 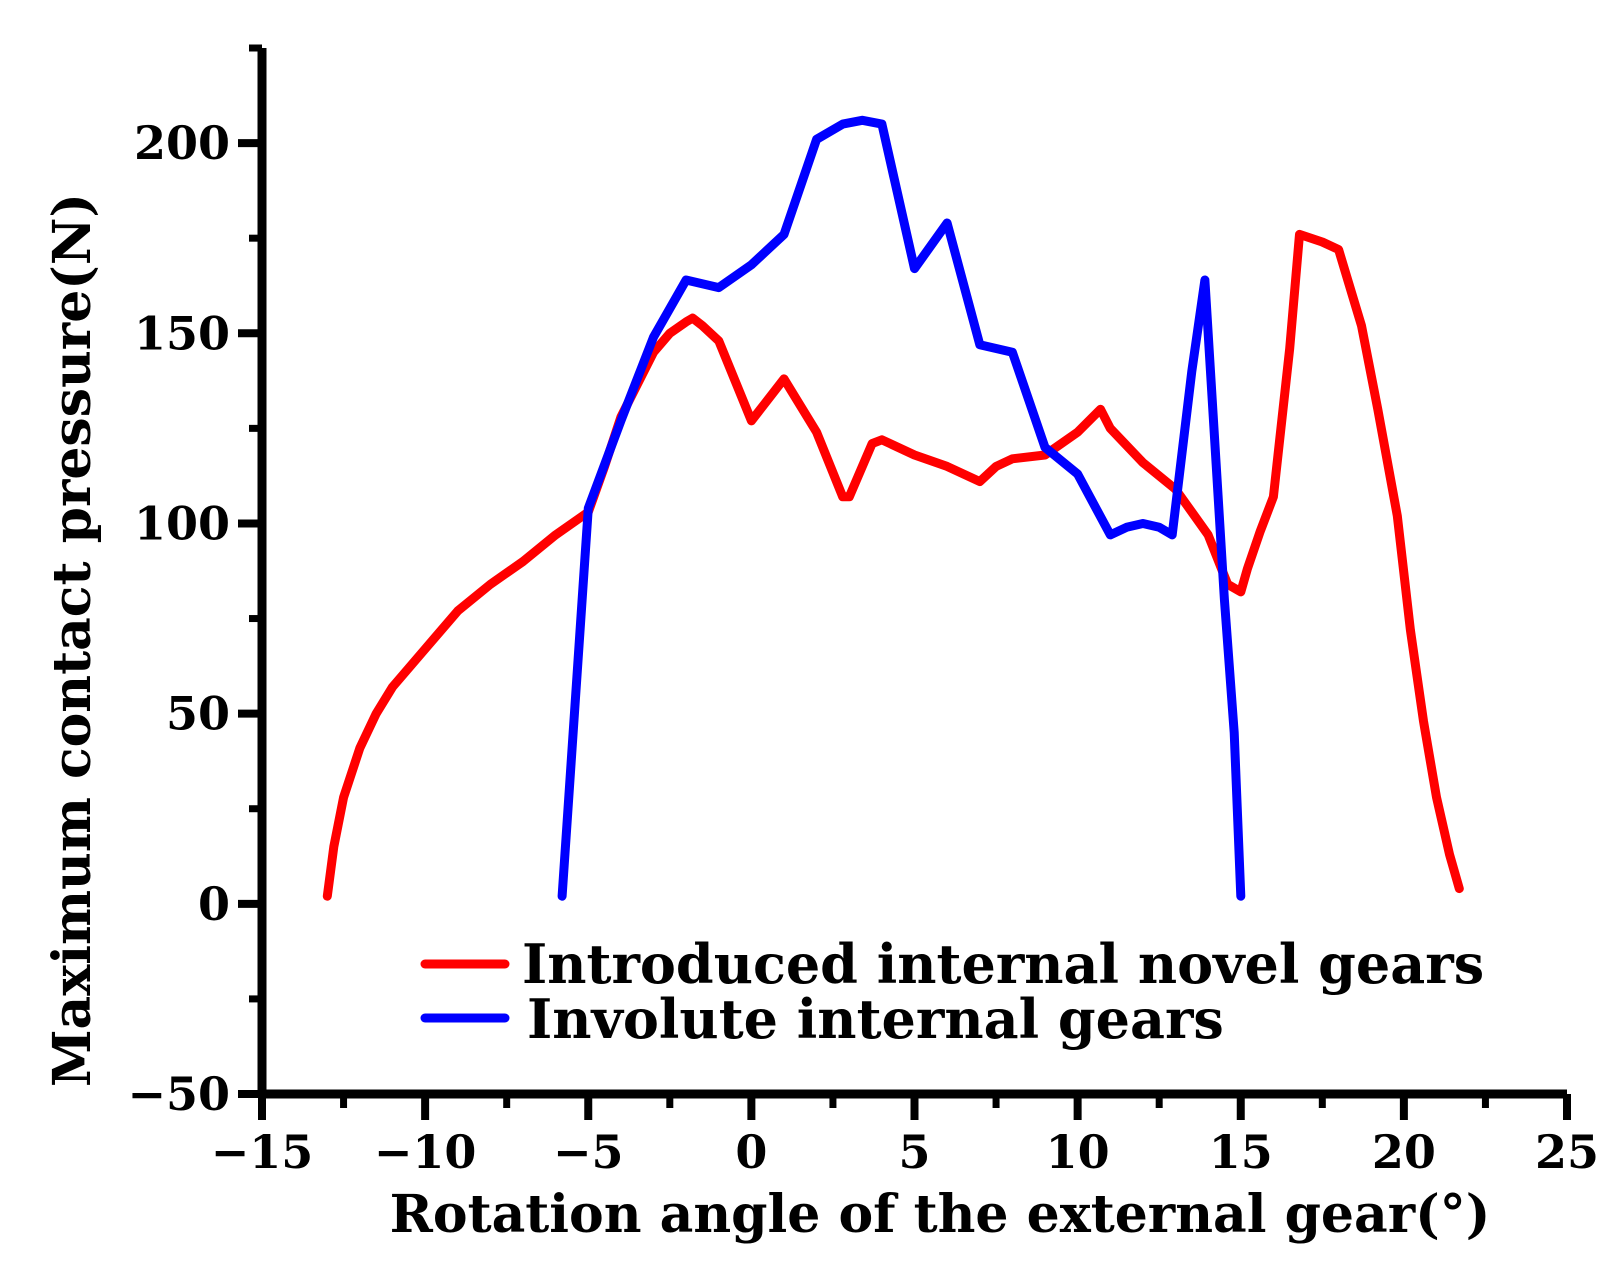 I want to click on x-tick-label: 10, so click(x=1078, y=1152).